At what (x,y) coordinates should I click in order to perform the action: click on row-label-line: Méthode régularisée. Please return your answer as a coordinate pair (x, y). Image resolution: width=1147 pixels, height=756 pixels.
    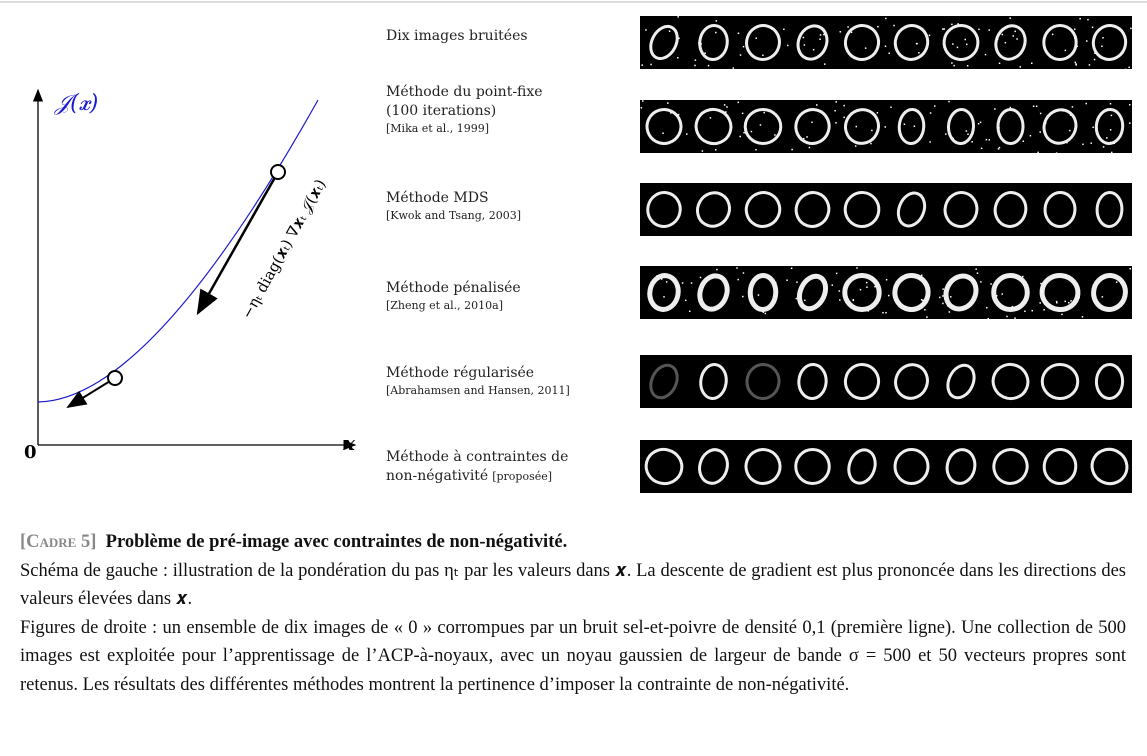
    Looking at the image, I should click on (460, 373).